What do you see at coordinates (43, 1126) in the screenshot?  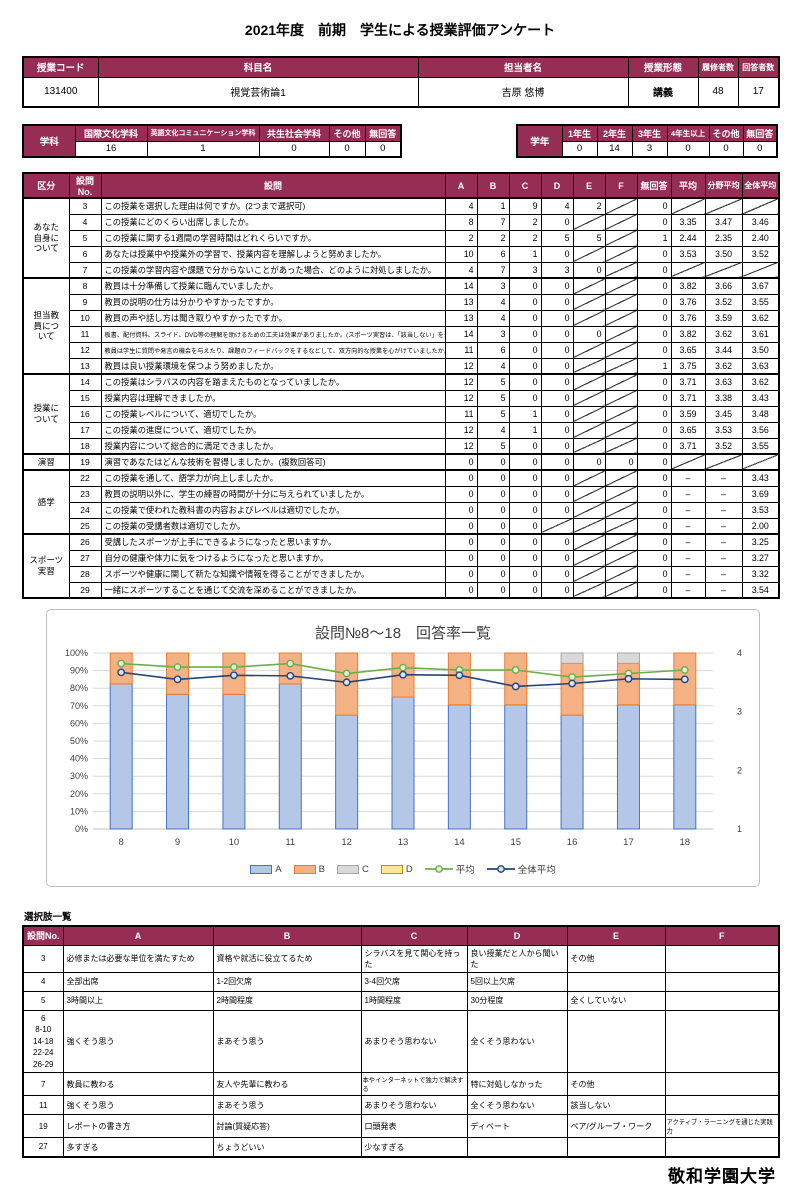 I see `choices-question-no: 19` at bounding box center [43, 1126].